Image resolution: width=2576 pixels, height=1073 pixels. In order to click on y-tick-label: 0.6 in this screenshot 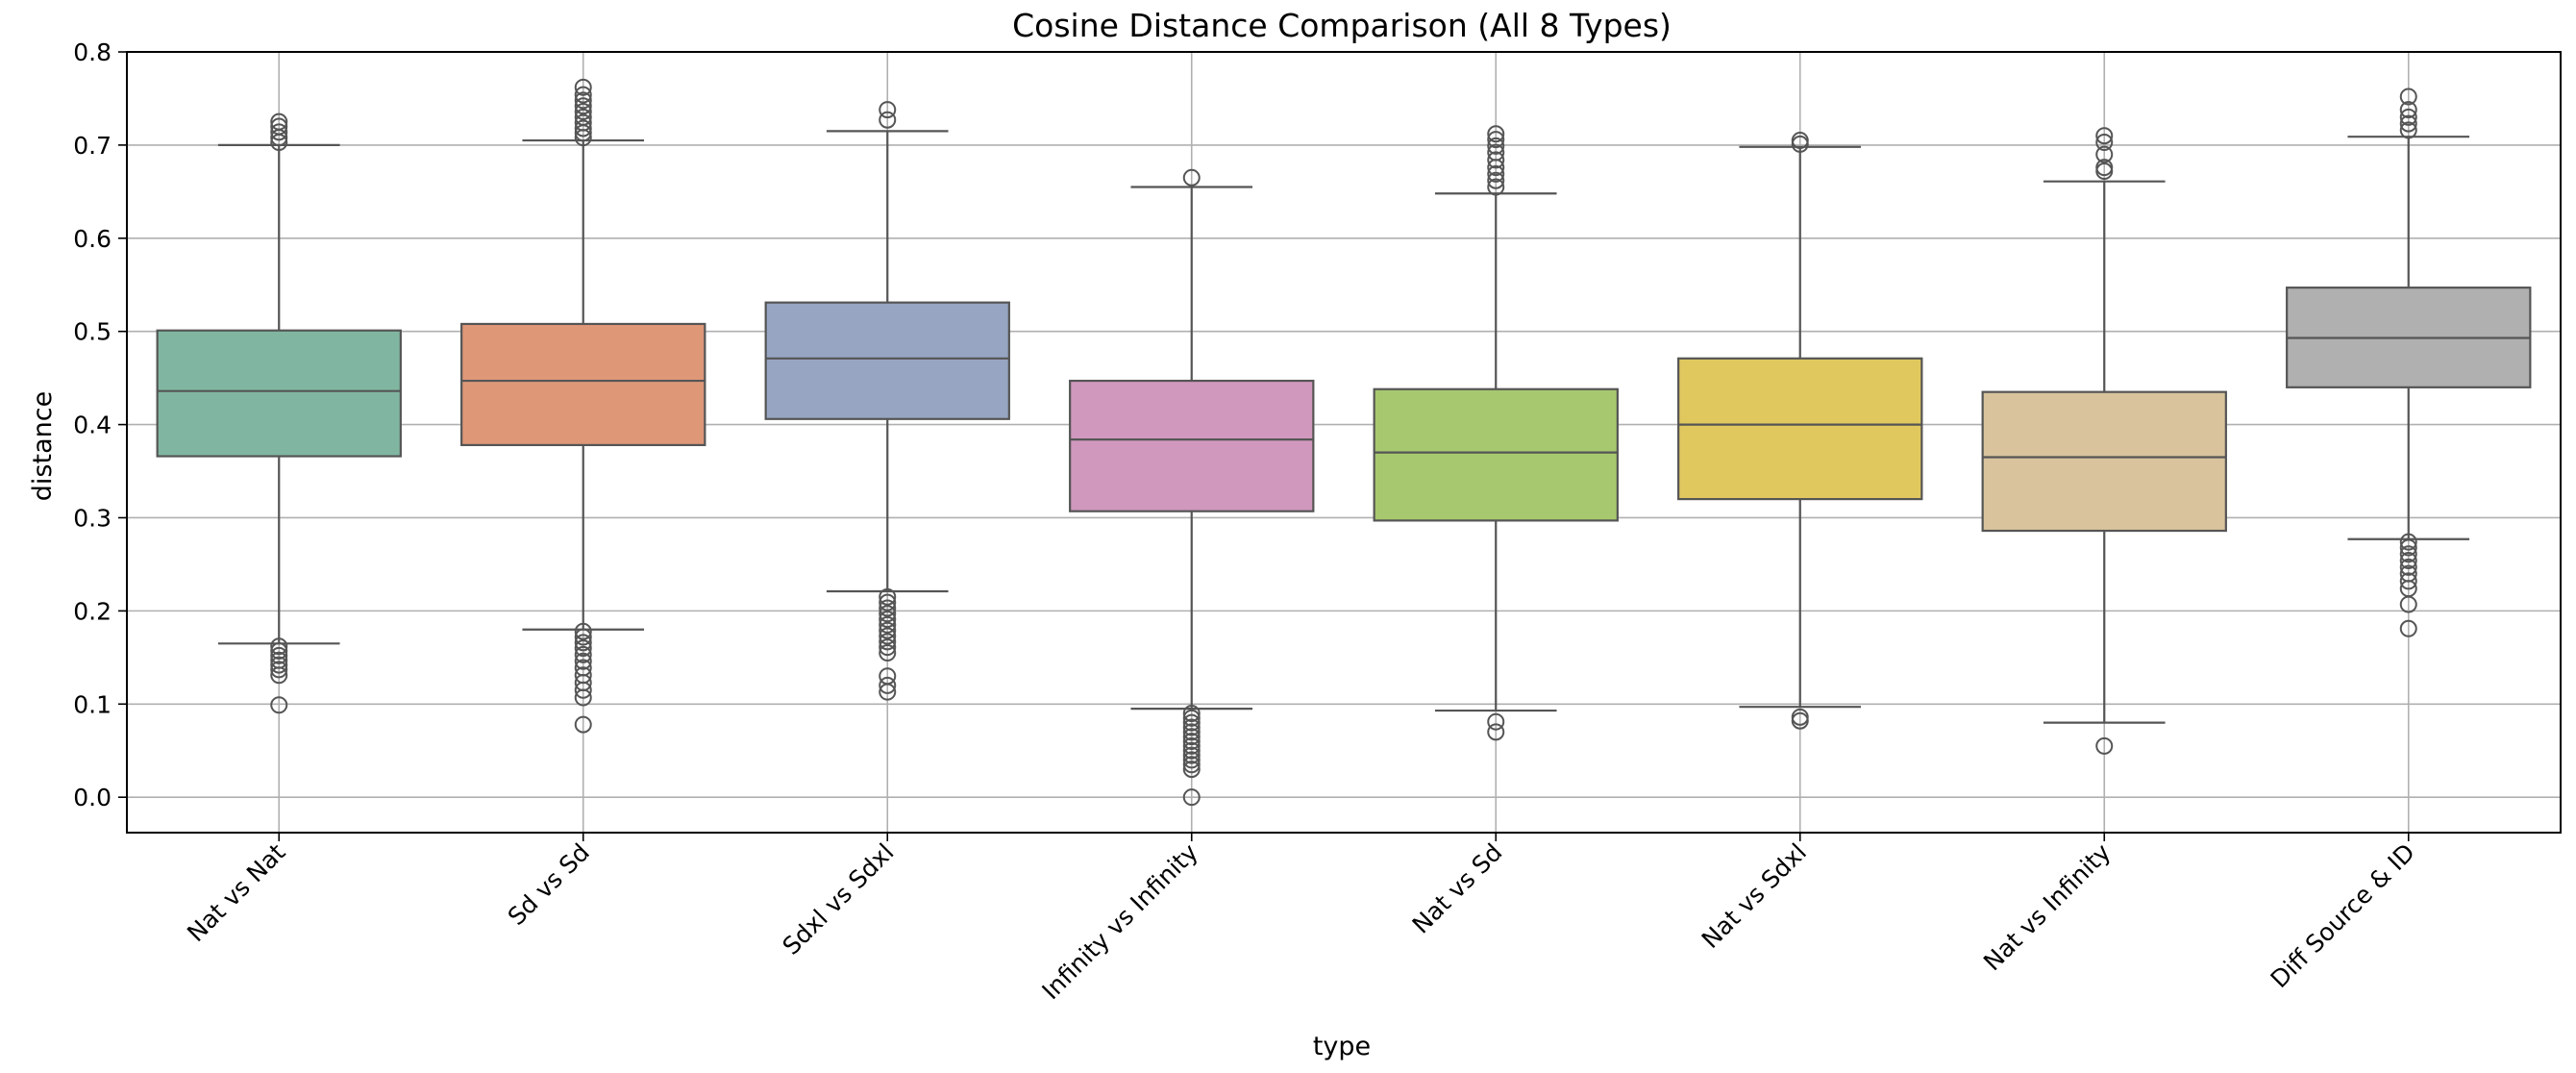, I will do `click(92, 239)`.